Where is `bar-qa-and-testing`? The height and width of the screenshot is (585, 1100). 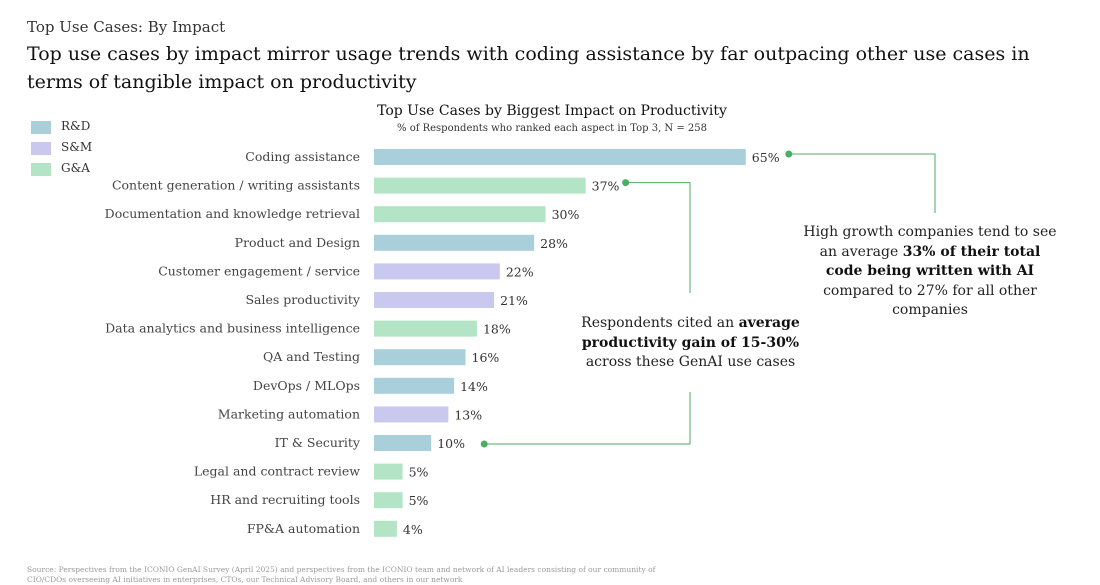 bar-qa-and-testing is located at coordinates (420, 357).